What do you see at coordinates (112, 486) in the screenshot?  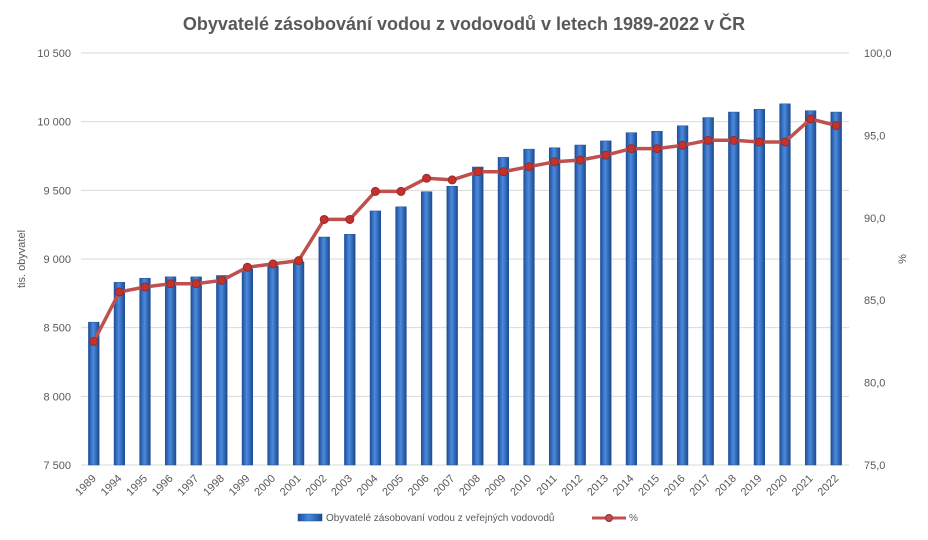 I see `x-tick-label: 1994` at bounding box center [112, 486].